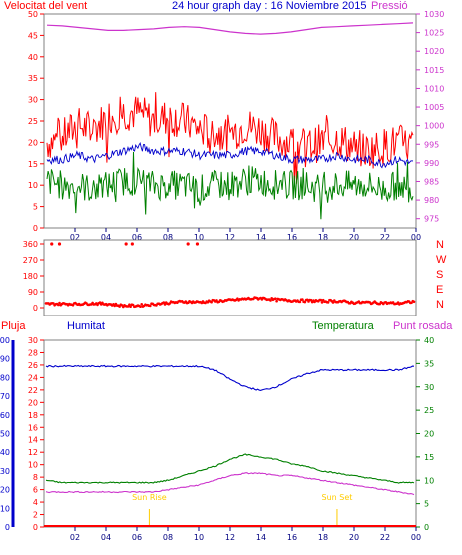  What do you see at coordinates (429, 434) in the screenshot?
I see `temperature-tick-label: 20` at bounding box center [429, 434].